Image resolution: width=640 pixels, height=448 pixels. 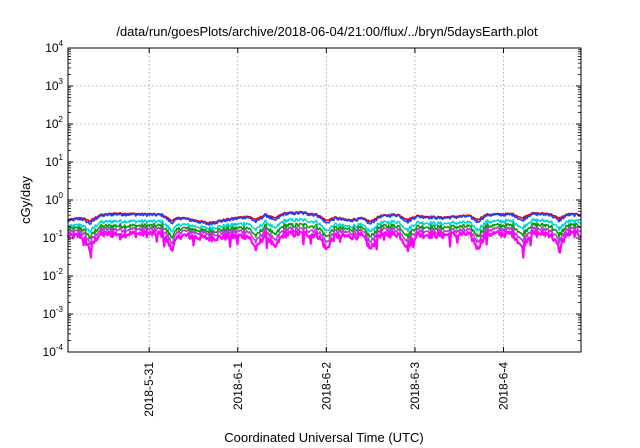 What do you see at coordinates (323, 437) in the screenshot?
I see `x-axis-label: Coordinated Universal Time (UTC)` at bounding box center [323, 437].